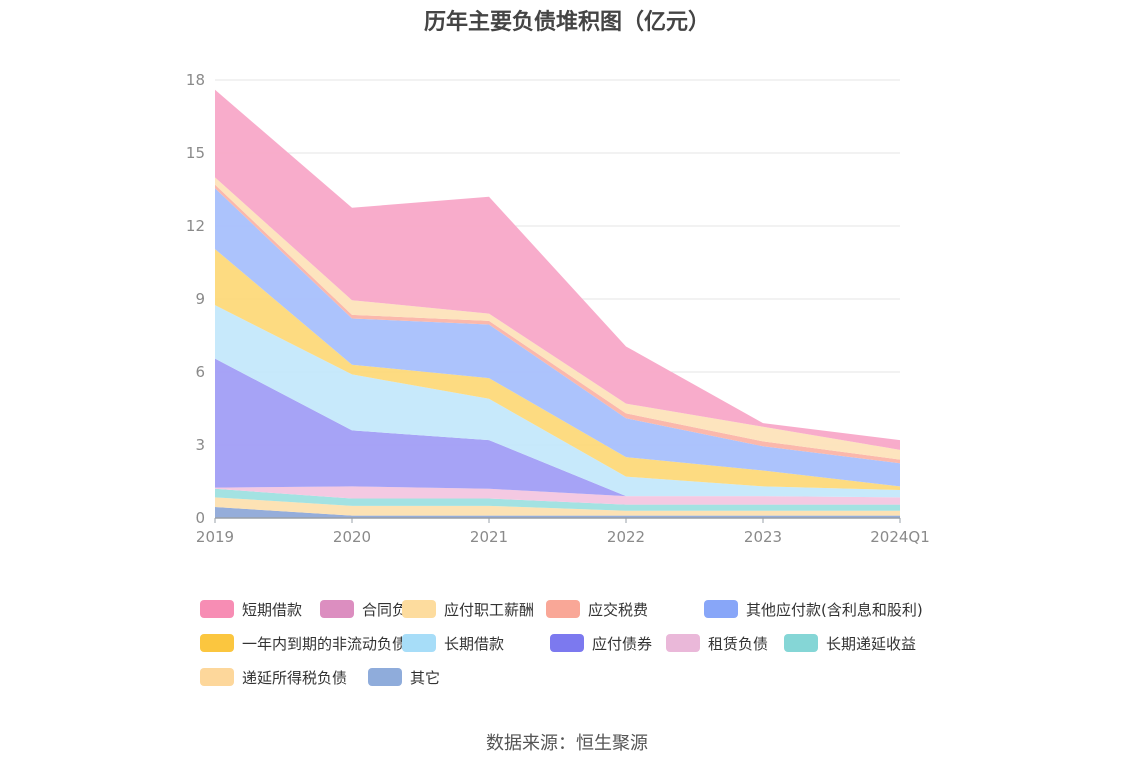 This screenshot has height=766, width=1134. Describe the element at coordinates (200, 445) in the screenshot. I see `y-tick-label: 3` at that location.